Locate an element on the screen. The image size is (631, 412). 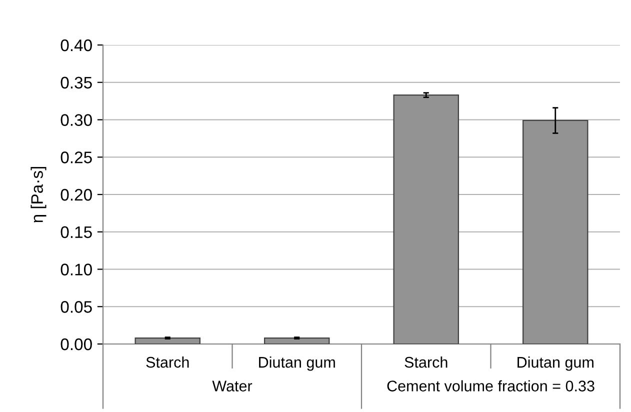
y-tick-label: 0.15 is located at coordinates (76, 232).